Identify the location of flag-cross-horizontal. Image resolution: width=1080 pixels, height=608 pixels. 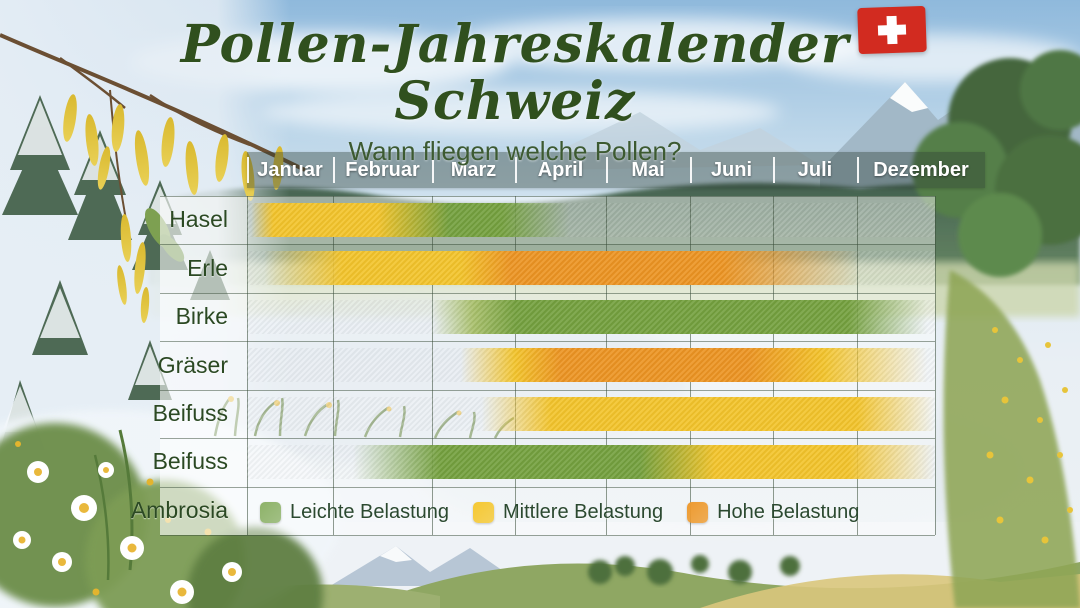
(892, 30).